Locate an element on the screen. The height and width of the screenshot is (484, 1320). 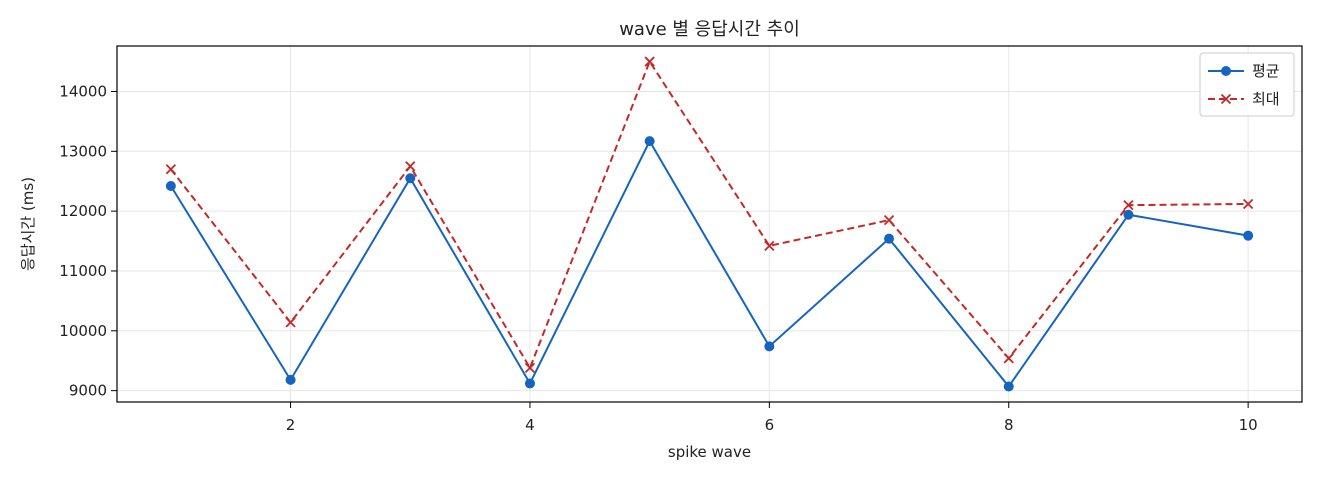
legend-box is located at coordinates (1247, 84).